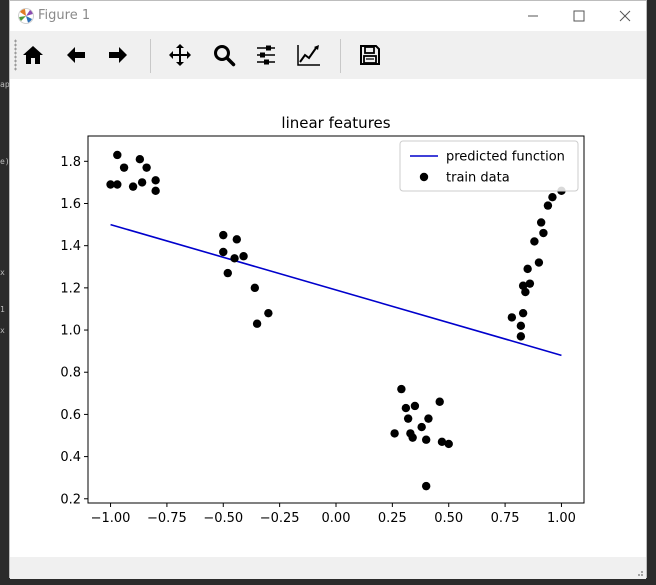  What do you see at coordinates (70, 415) in the screenshot?
I see `y-tick-label: 0.6` at bounding box center [70, 415].